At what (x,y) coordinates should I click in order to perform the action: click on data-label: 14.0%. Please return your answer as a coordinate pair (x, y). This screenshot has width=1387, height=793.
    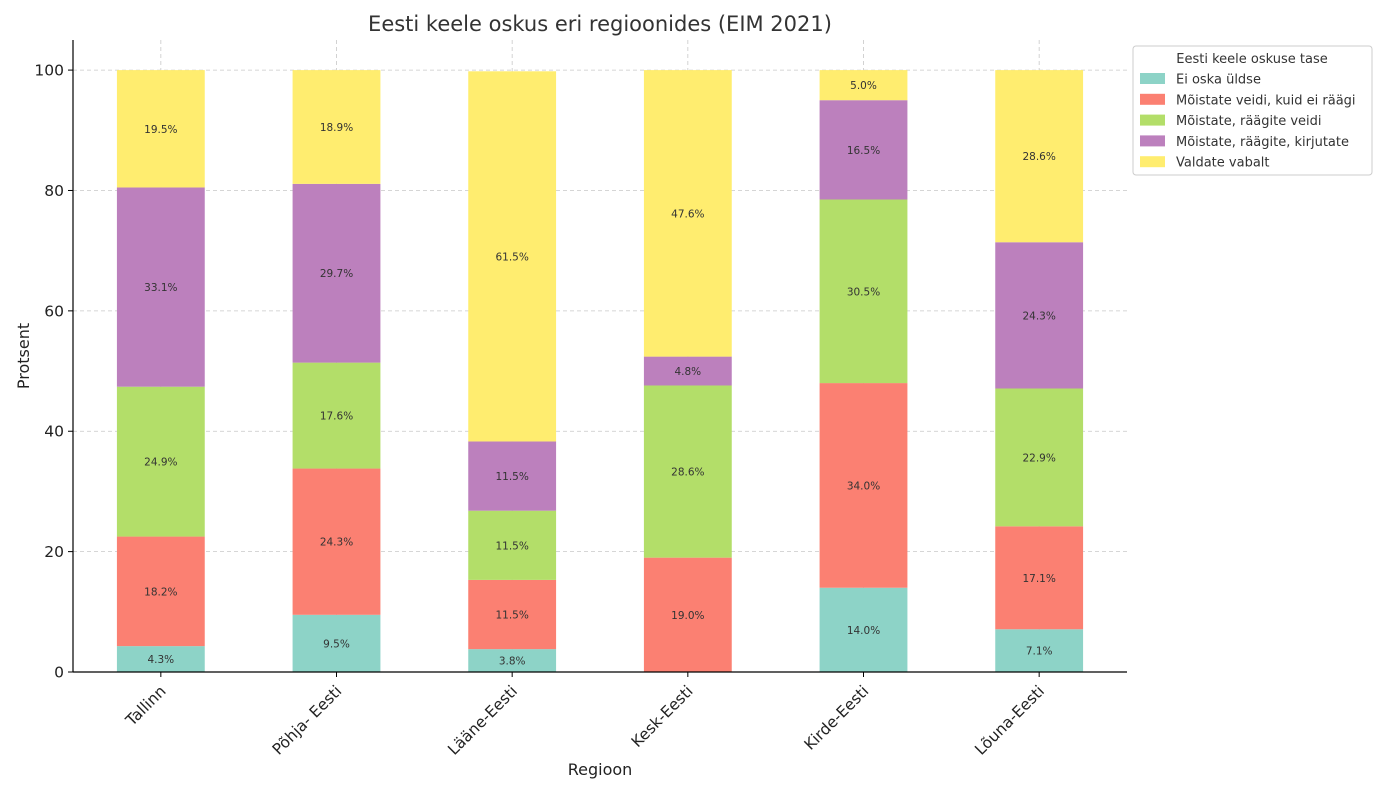
    Looking at the image, I should click on (863, 631).